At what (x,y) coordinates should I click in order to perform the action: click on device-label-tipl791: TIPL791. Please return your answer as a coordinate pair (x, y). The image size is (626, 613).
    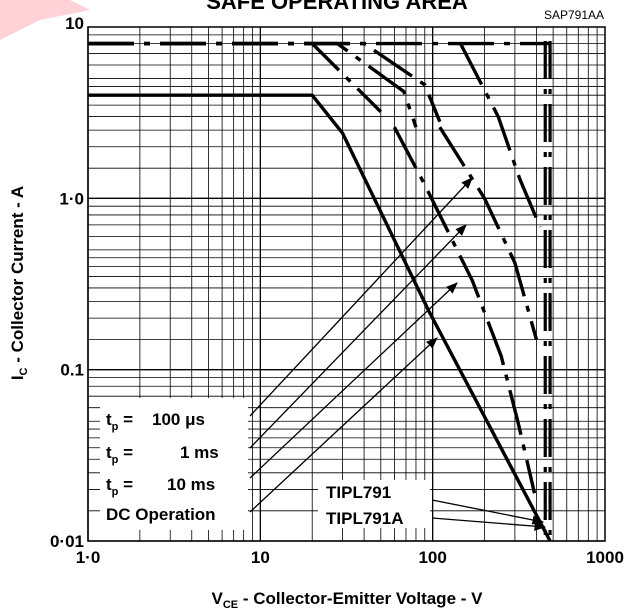
    Looking at the image, I should click on (358, 492).